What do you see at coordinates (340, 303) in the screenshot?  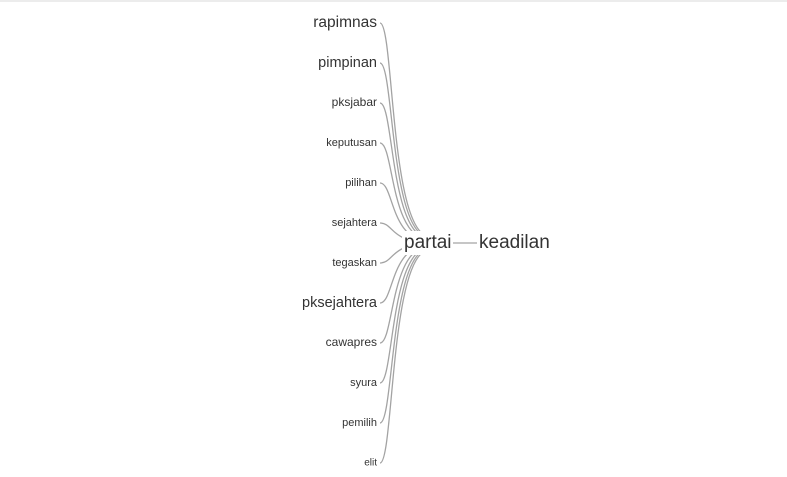 I see `left-word-pksejahtera: pksejahtera` at bounding box center [340, 303].